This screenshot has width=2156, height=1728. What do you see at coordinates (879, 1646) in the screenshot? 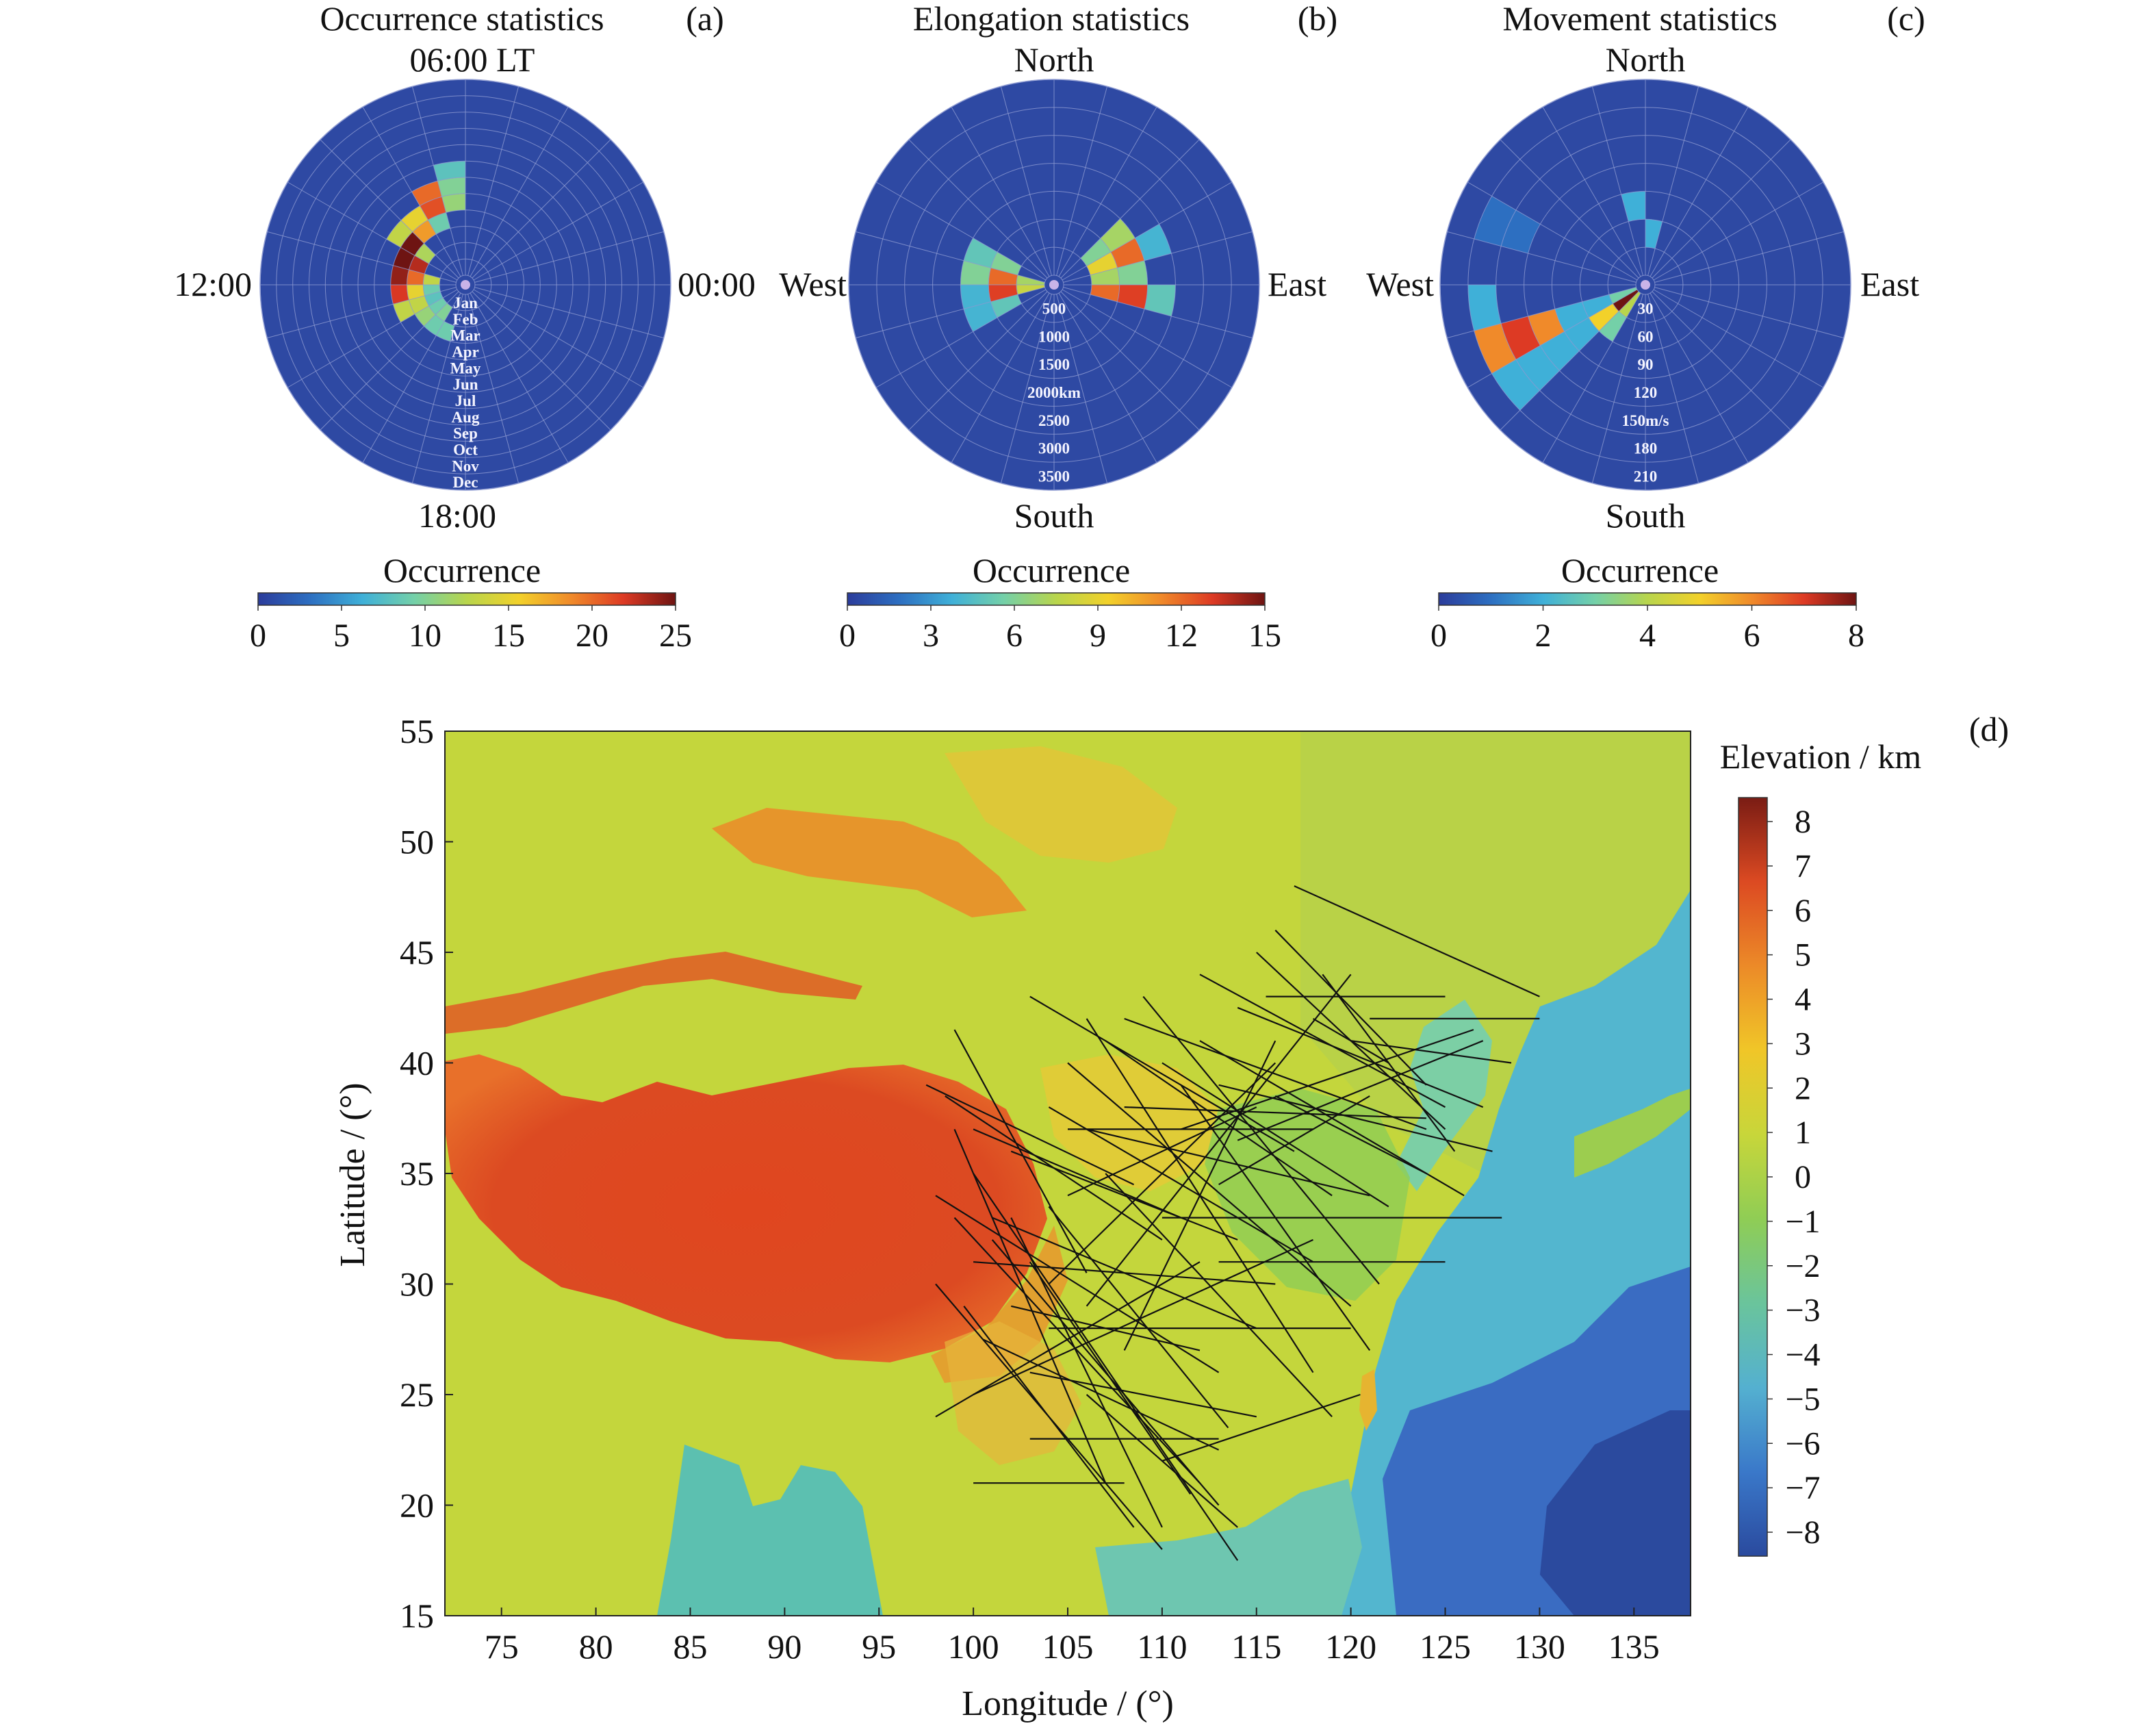
I see `x-tick-label: 95` at bounding box center [879, 1646].